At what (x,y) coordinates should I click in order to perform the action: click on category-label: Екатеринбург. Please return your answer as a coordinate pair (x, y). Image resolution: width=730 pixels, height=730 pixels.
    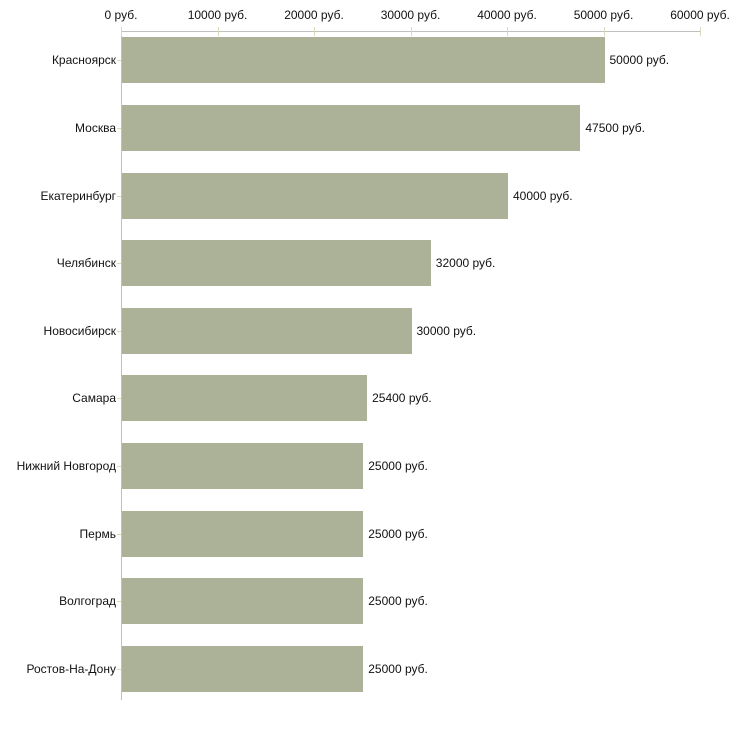
    Looking at the image, I should click on (78, 195).